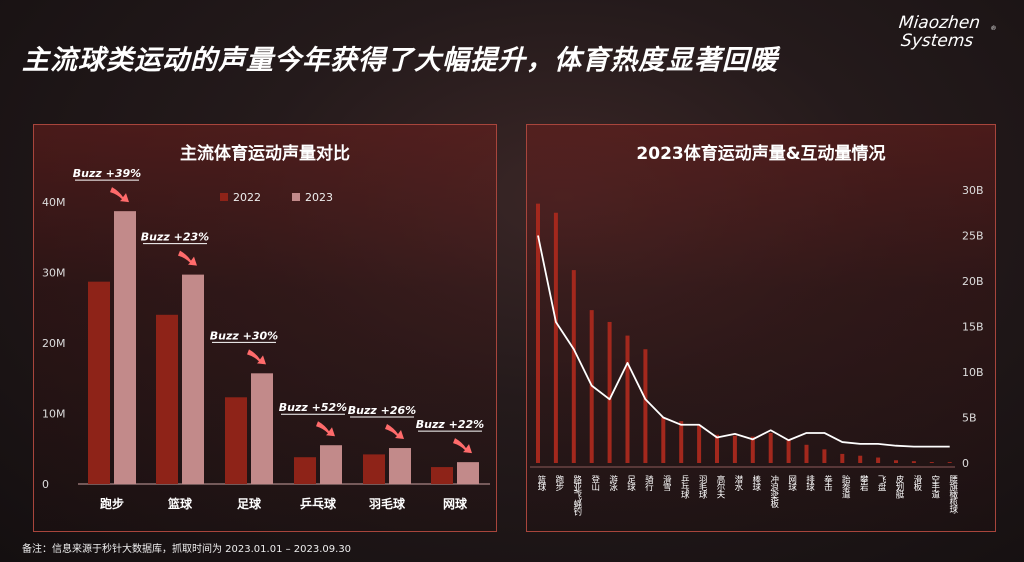 The height and width of the screenshot is (562, 1024). What do you see at coordinates (54, 414) in the screenshot?
I see `y-tick-label: 10M` at bounding box center [54, 414].